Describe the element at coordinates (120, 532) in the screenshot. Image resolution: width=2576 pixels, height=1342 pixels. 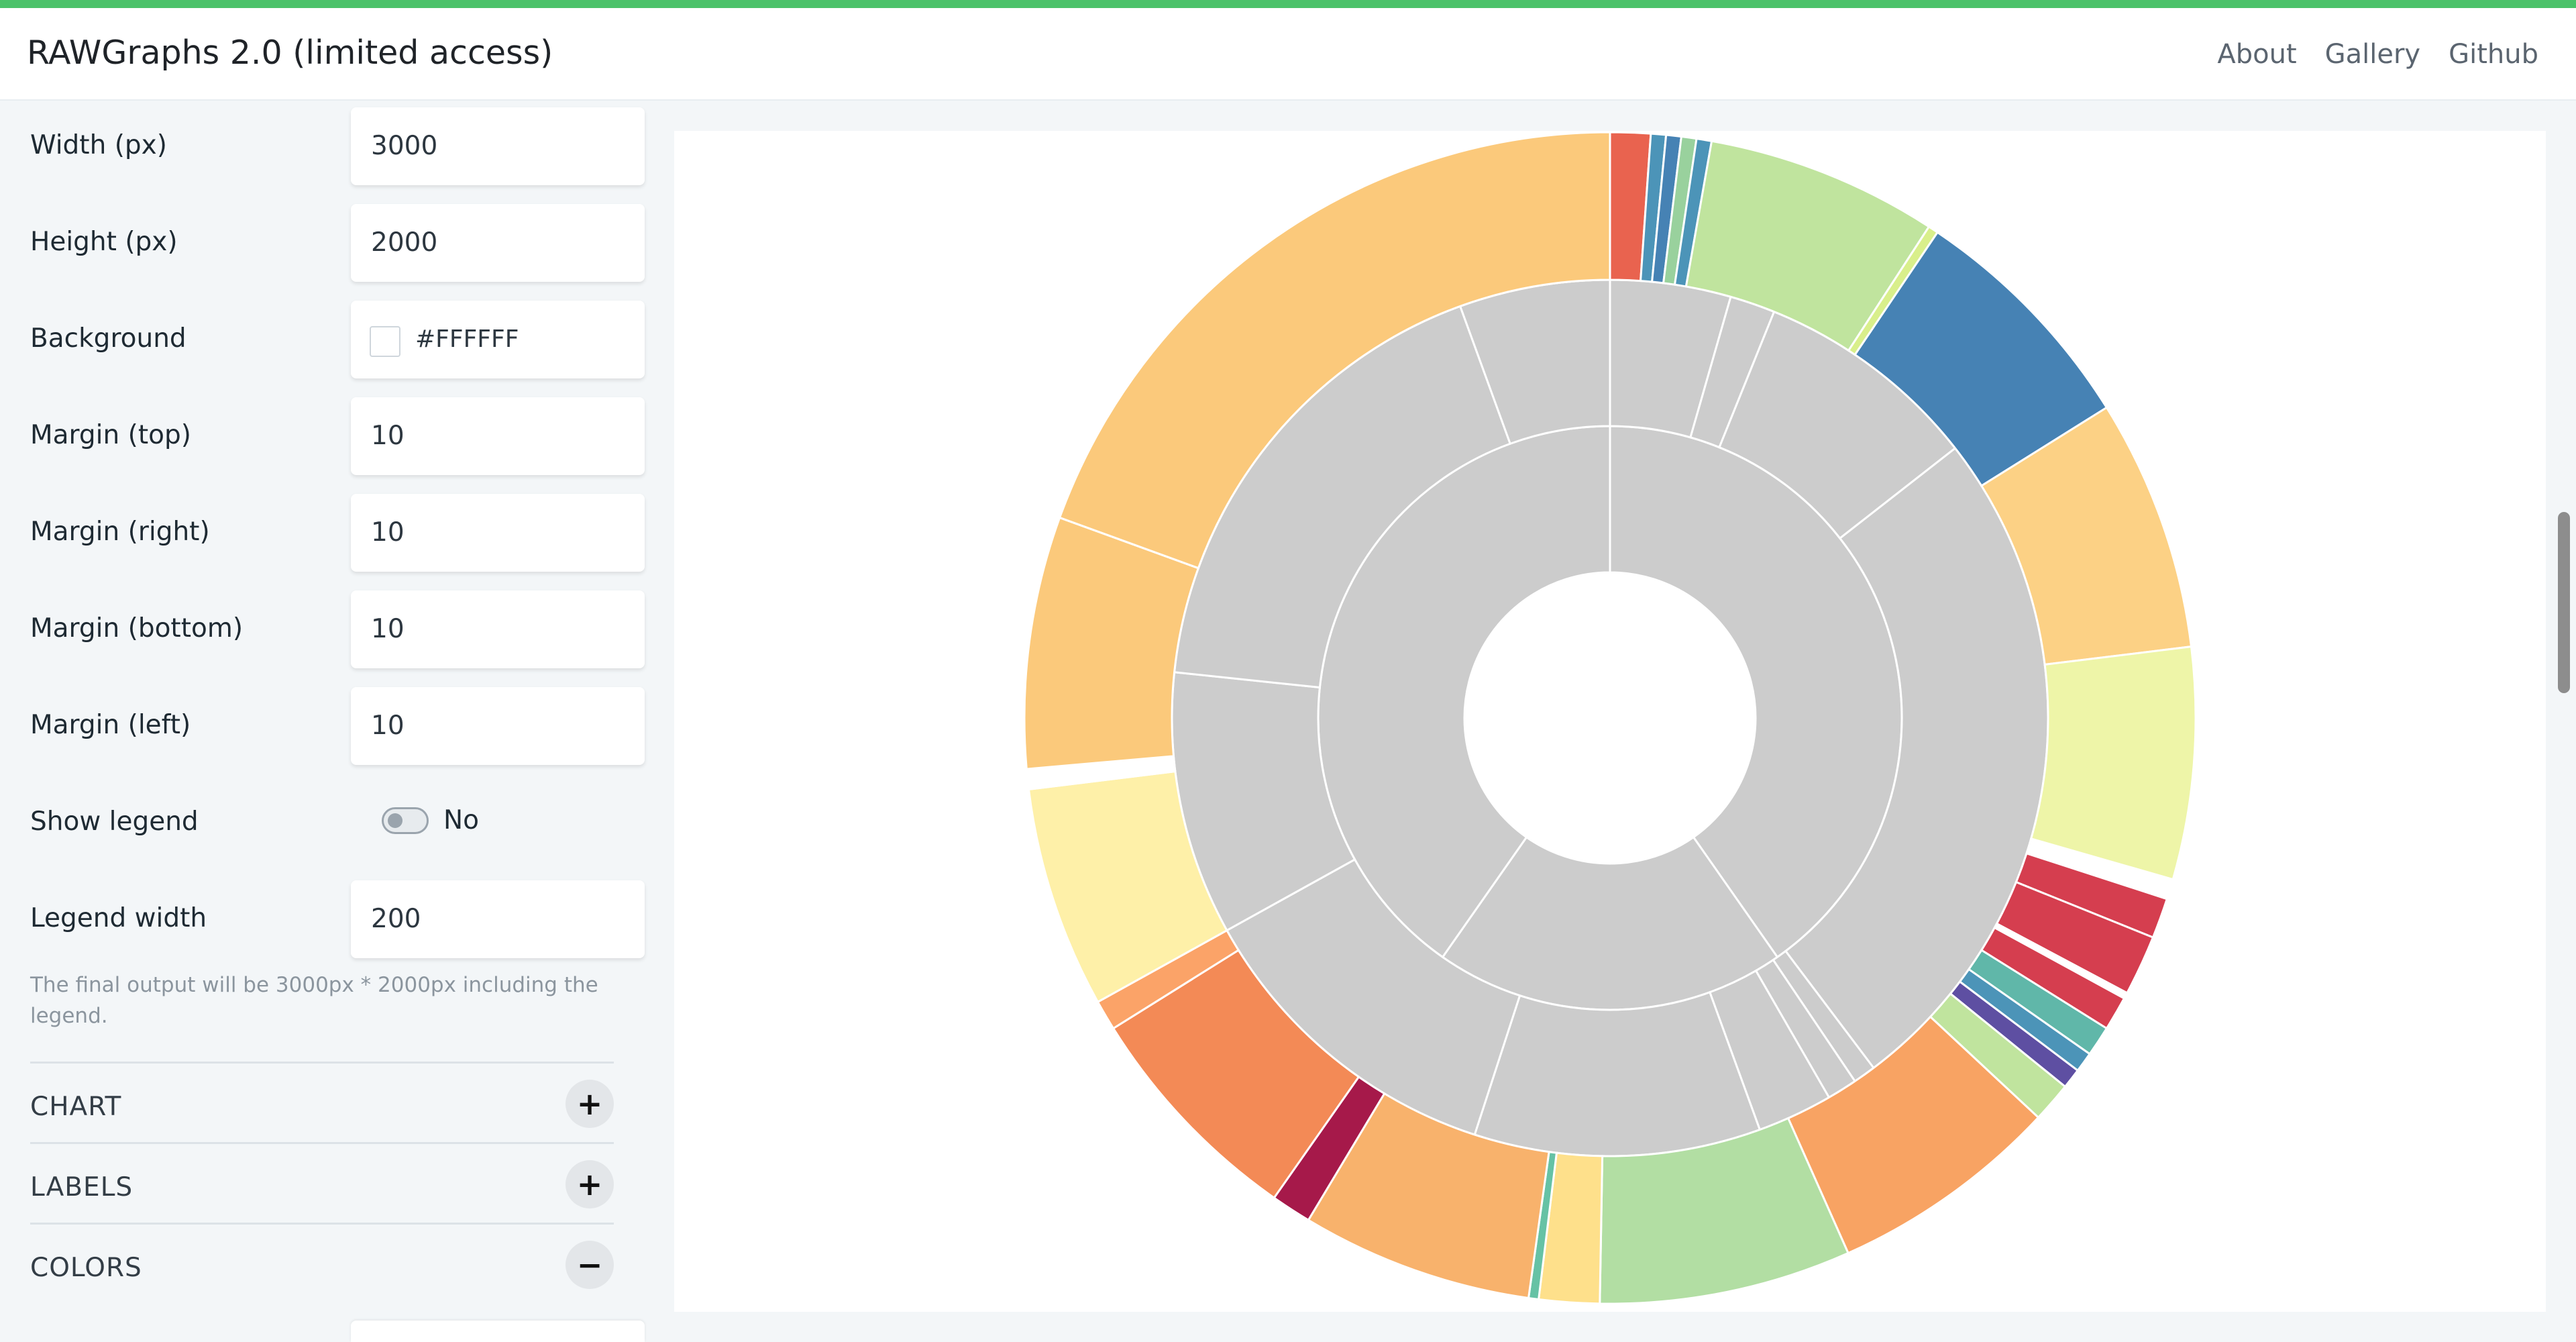
I see `margin-right-label: Margin (right)` at that location.